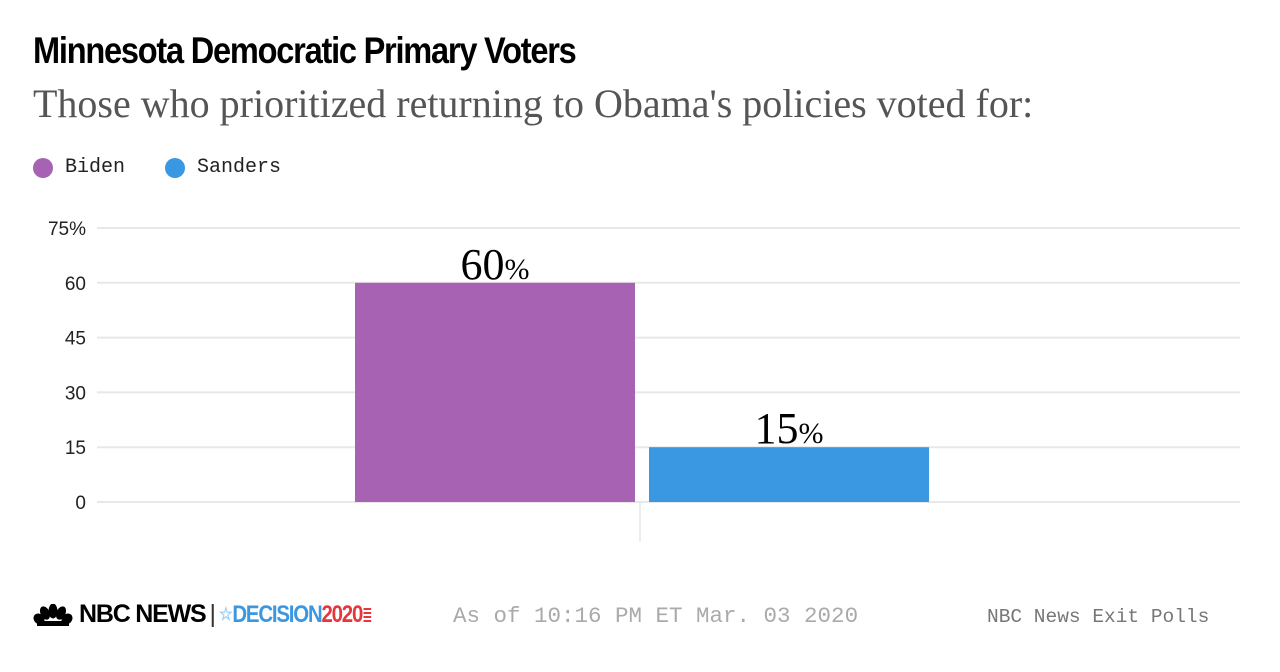  Describe the element at coordinates (789, 474) in the screenshot. I see `bar-sanders` at that location.